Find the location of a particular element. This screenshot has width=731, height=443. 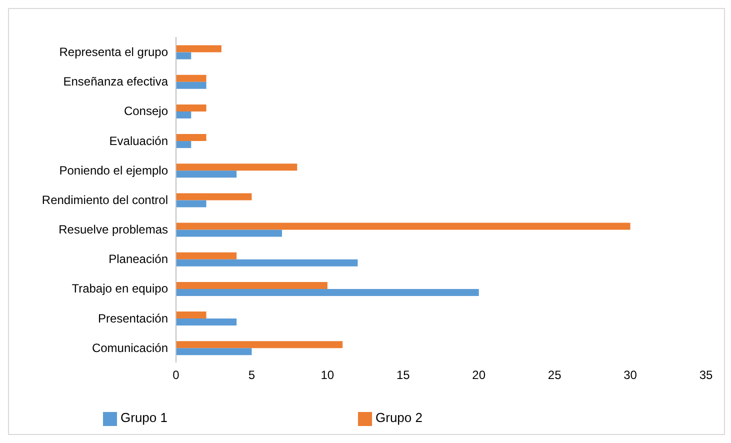

y-tick-label: Presentación is located at coordinates (133, 318).